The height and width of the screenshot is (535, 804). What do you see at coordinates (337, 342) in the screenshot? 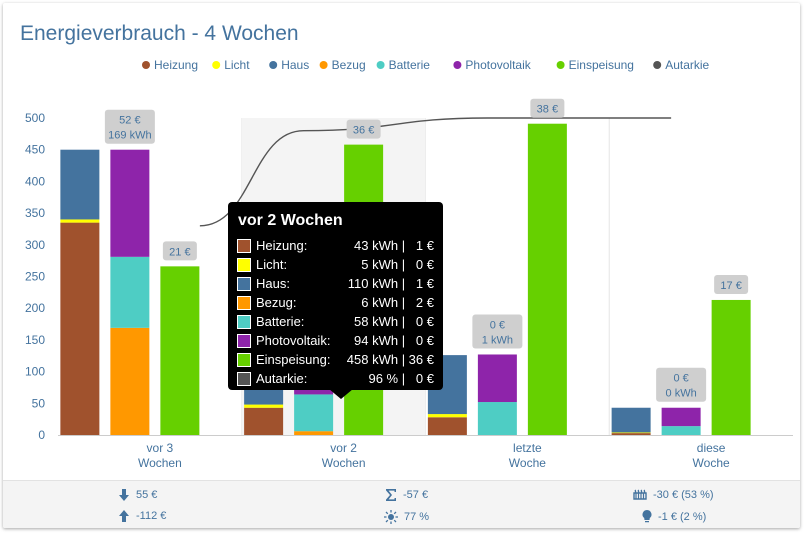
I see `tooltip-row: Photovoltaik: 94 kWh | 0 €` at bounding box center [337, 342].